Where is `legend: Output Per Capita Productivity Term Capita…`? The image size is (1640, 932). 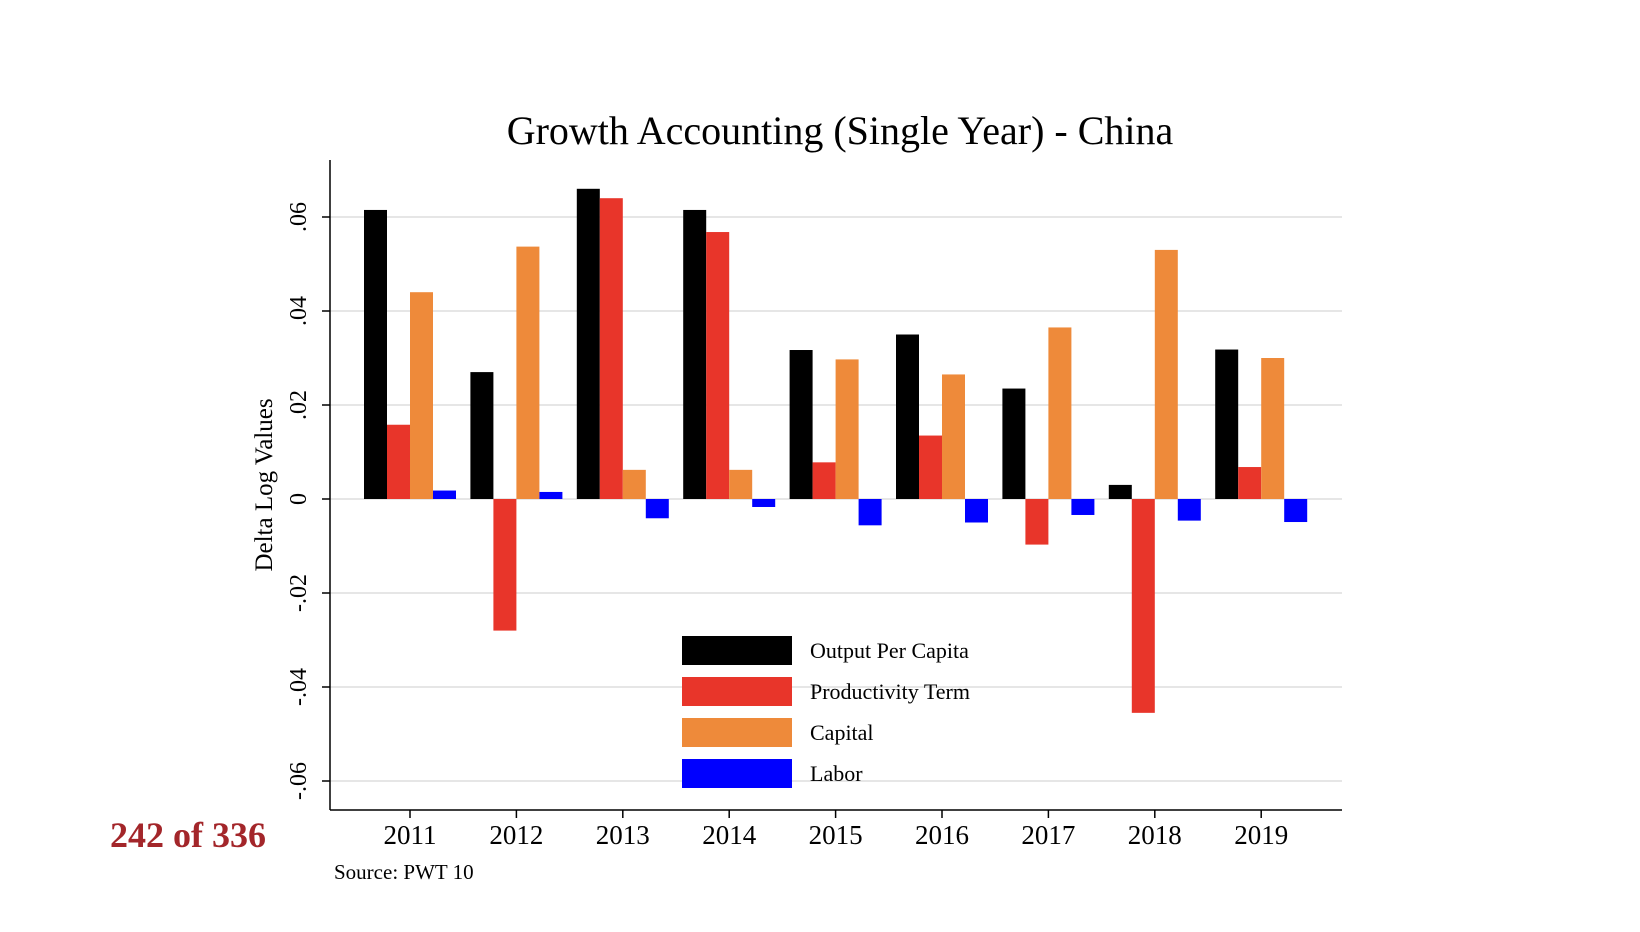 legend: Output Per Capita Productivity Term Capita… is located at coordinates (826, 712).